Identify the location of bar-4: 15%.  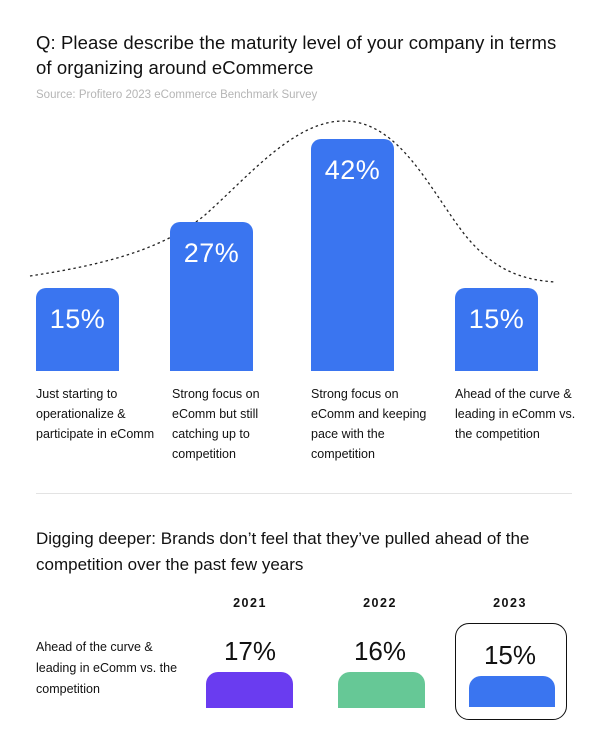
(496, 329).